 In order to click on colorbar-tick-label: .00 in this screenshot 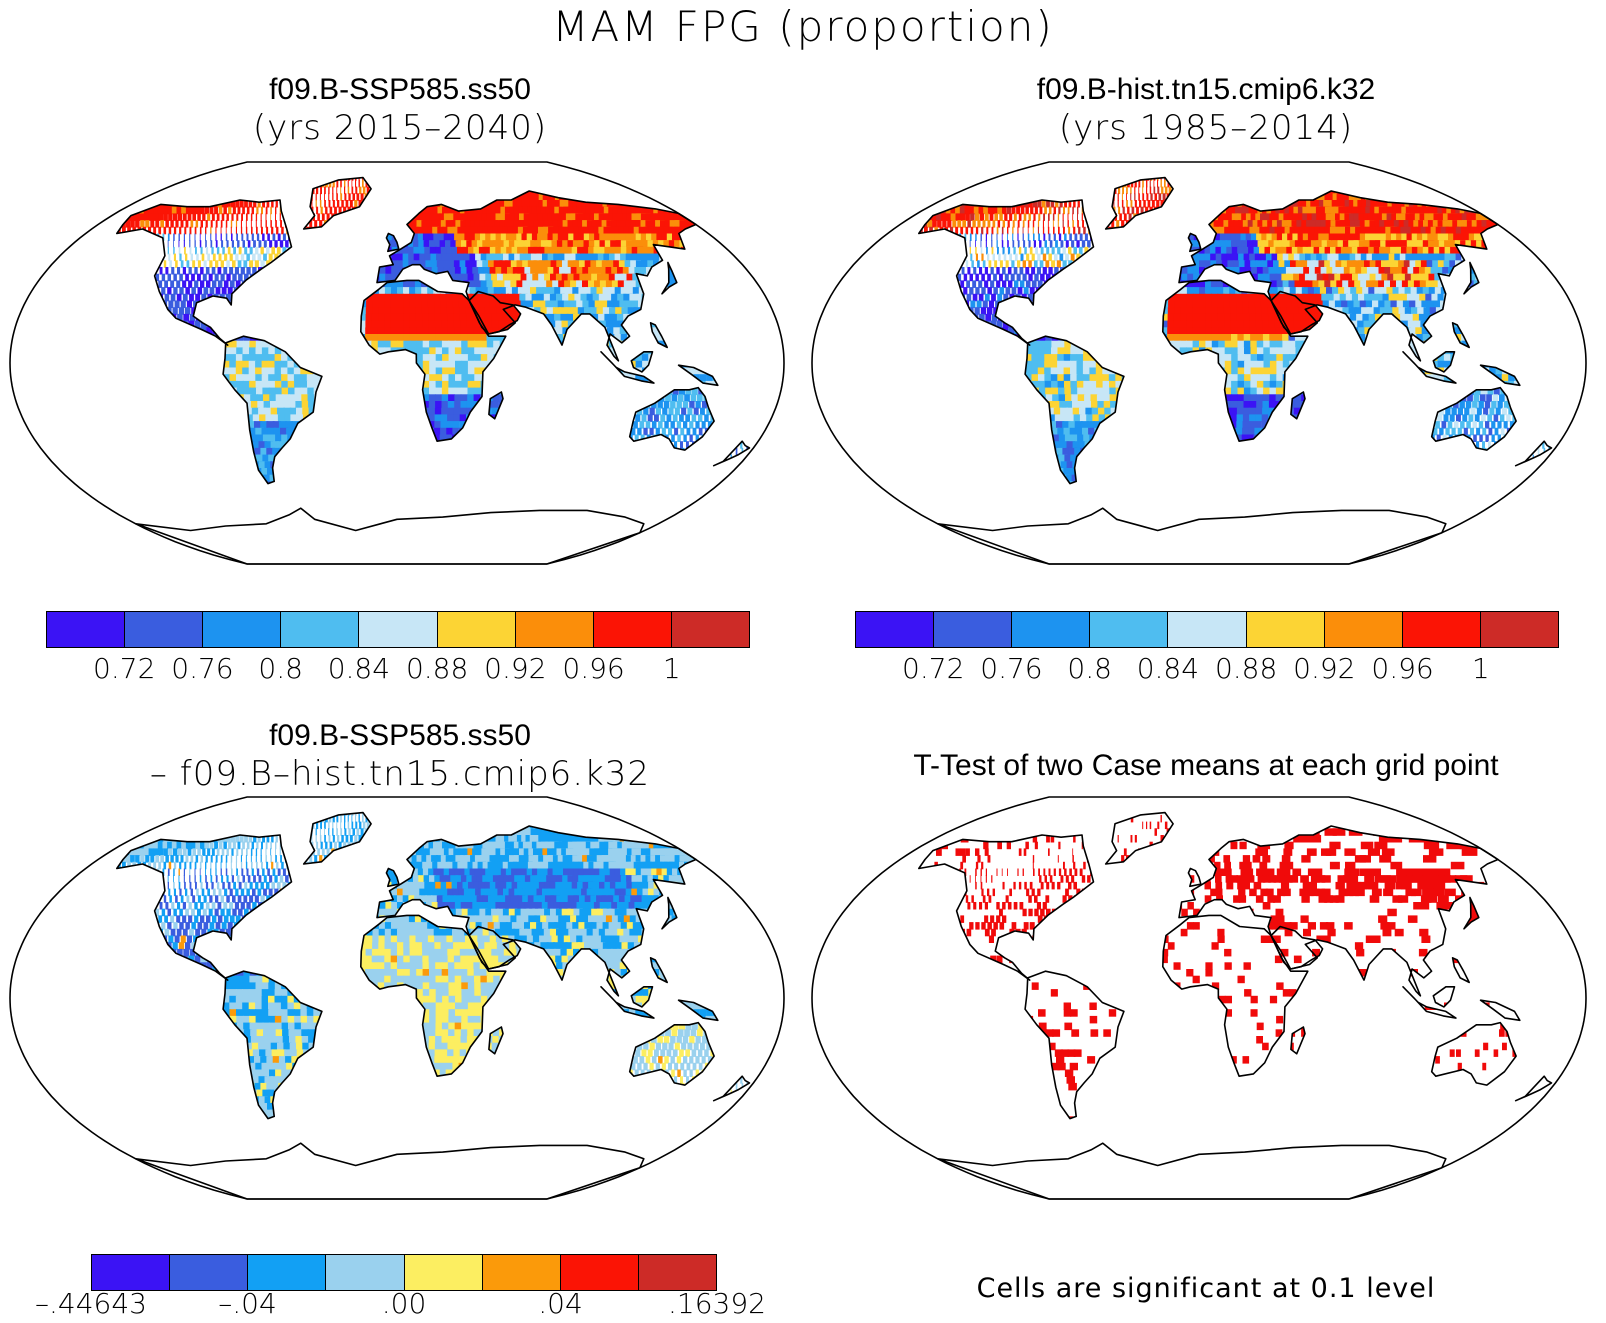, I will do `click(404, 1303)`.